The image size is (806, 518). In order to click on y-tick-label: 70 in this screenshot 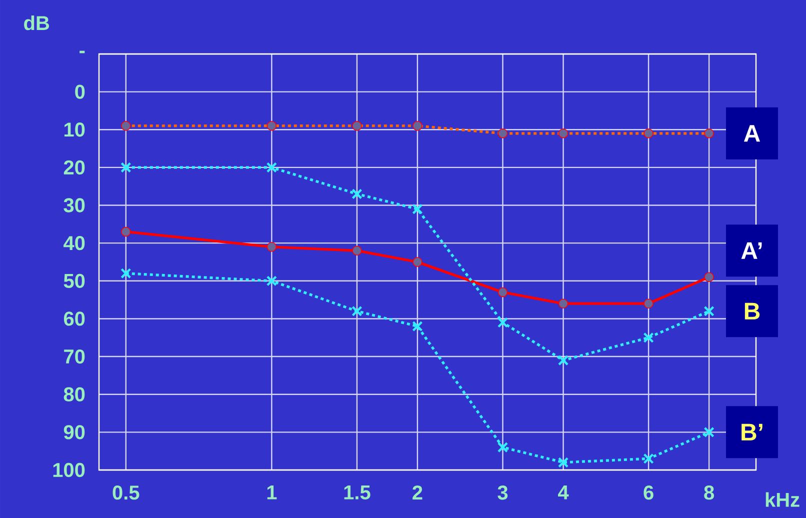, I will do `click(74, 356)`.